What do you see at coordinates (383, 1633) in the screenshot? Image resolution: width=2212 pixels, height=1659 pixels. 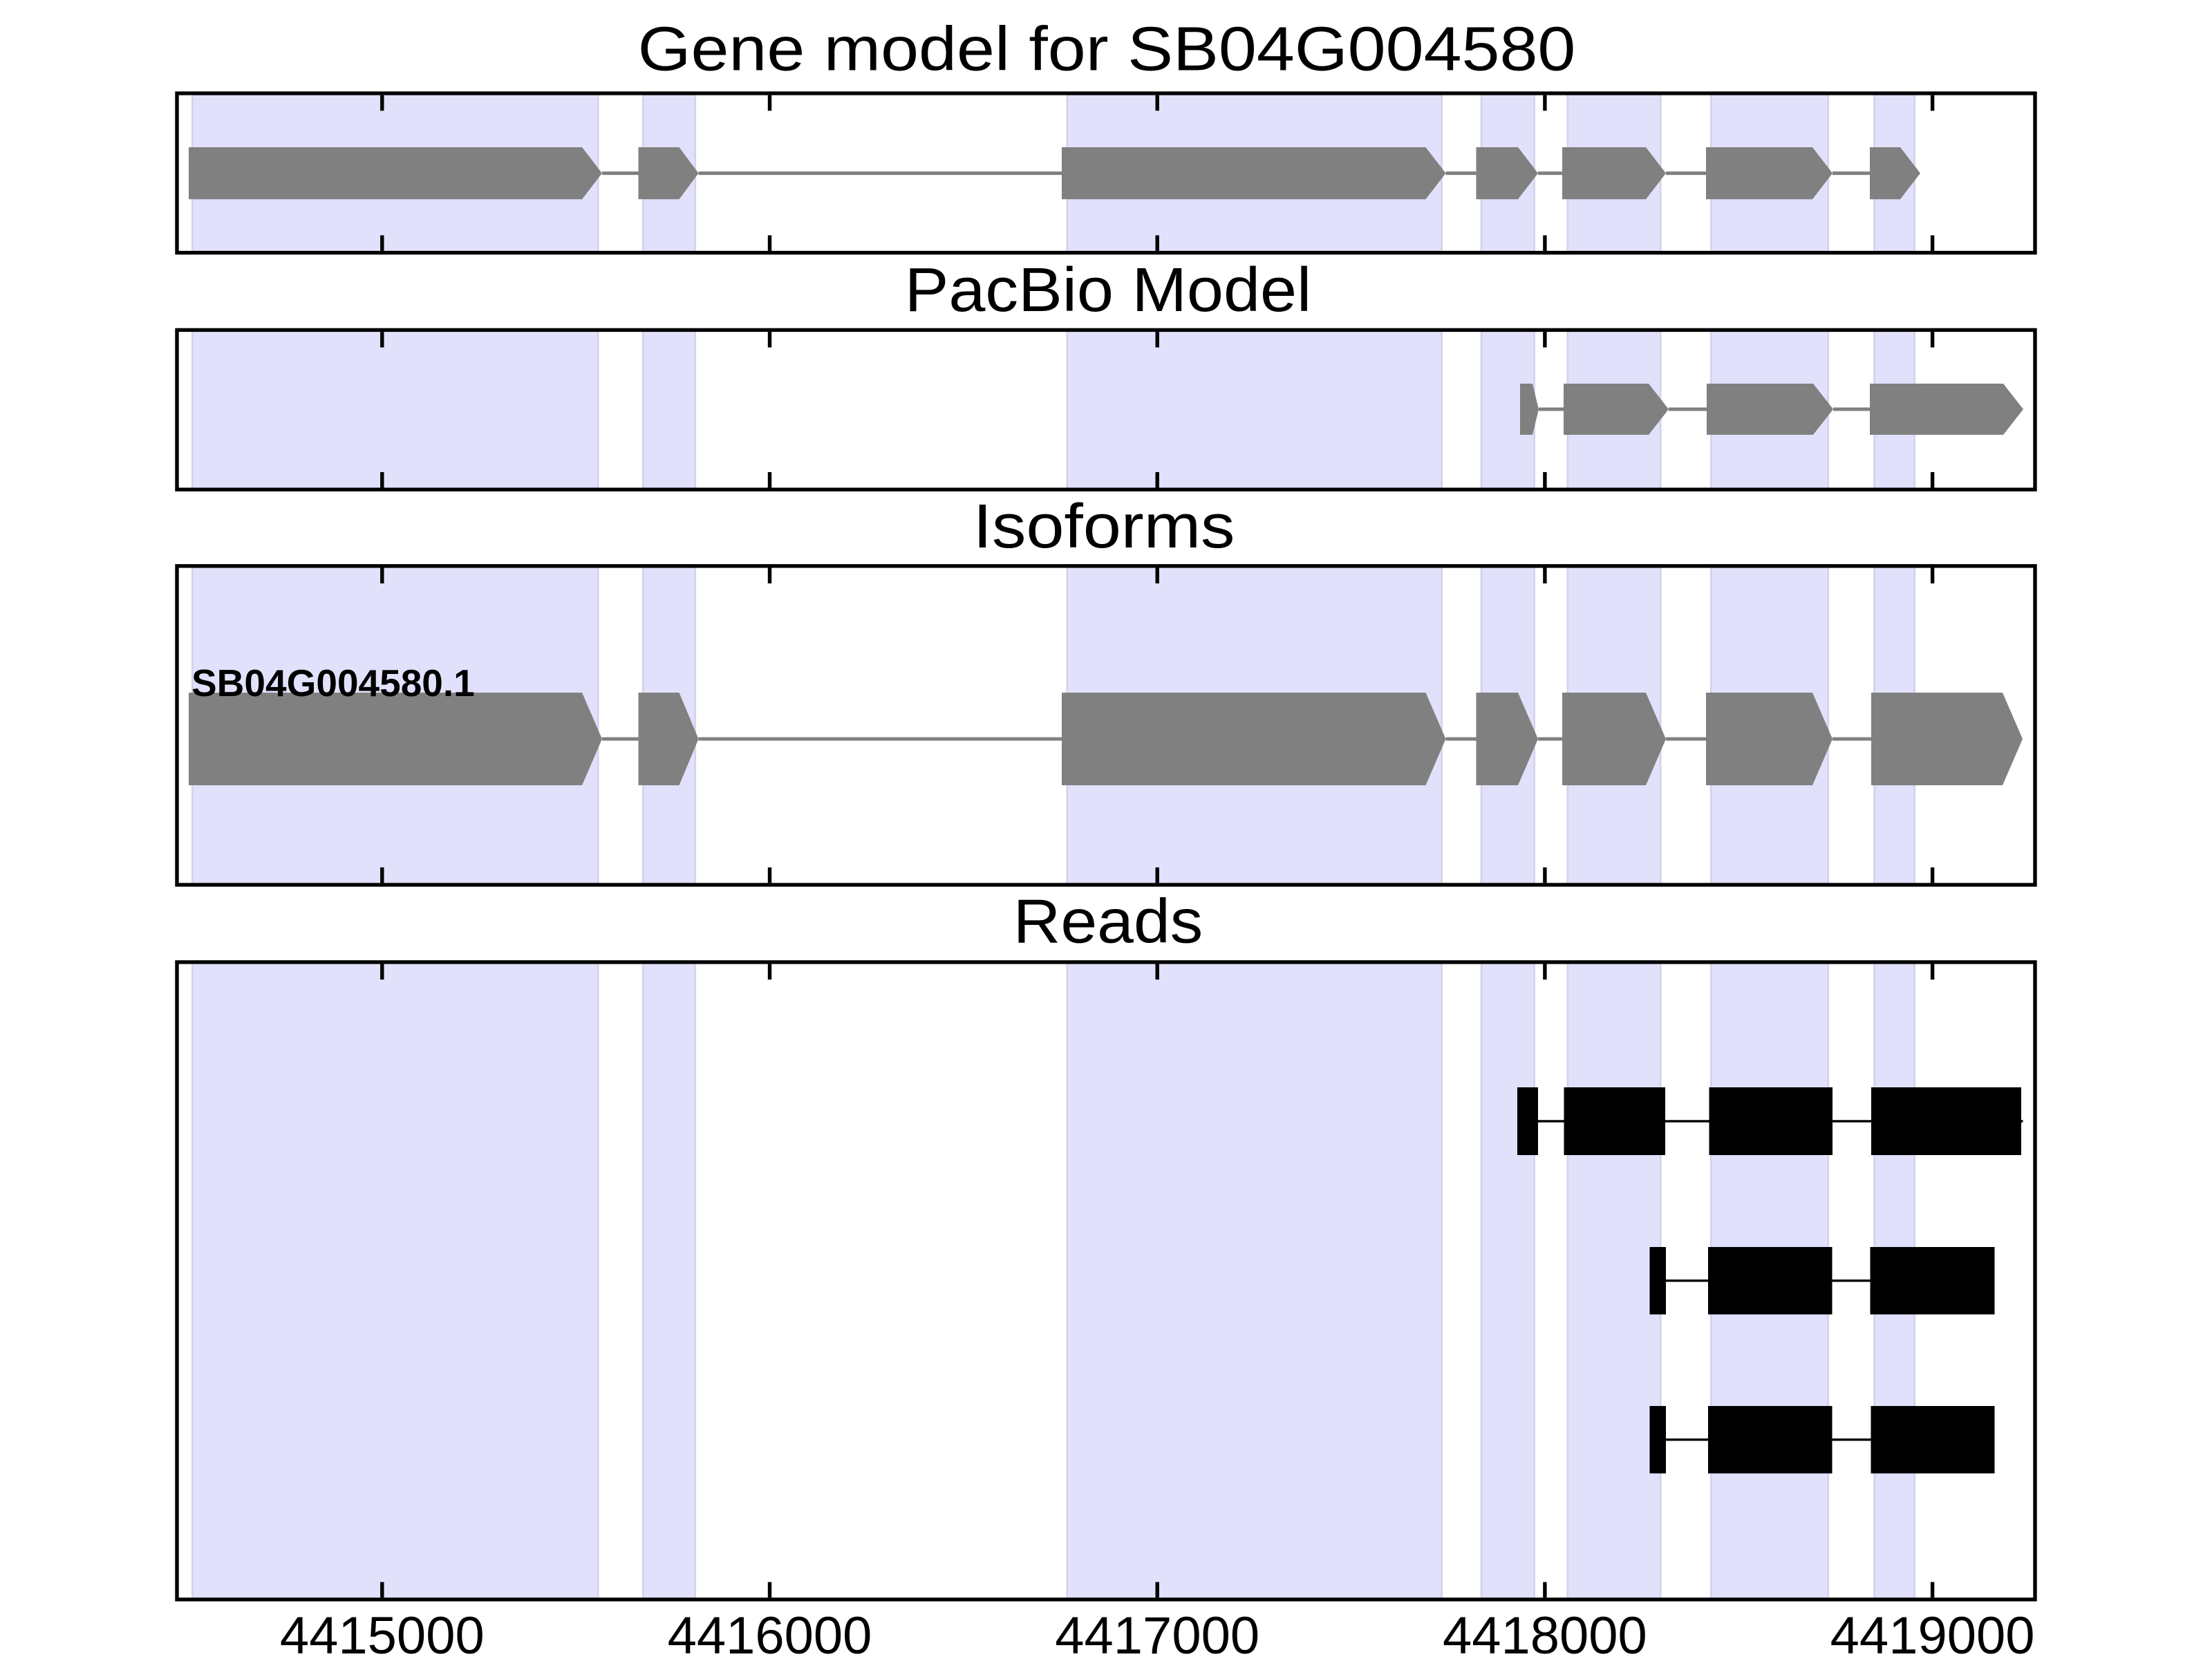 I see `svg-text: 4415000` at bounding box center [383, 1633].